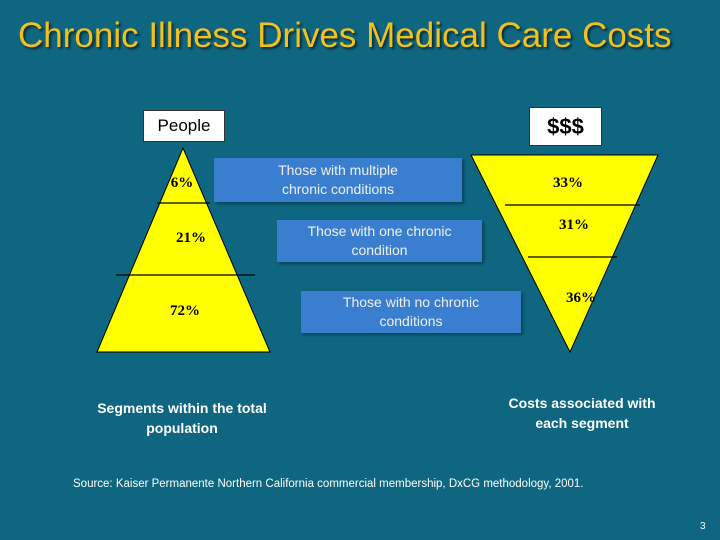 This screenshot has width=720, height=540. Describe the element at coordinates (581, 298) in the screenshot. I see `cost-pct-none: 36%` at that location.